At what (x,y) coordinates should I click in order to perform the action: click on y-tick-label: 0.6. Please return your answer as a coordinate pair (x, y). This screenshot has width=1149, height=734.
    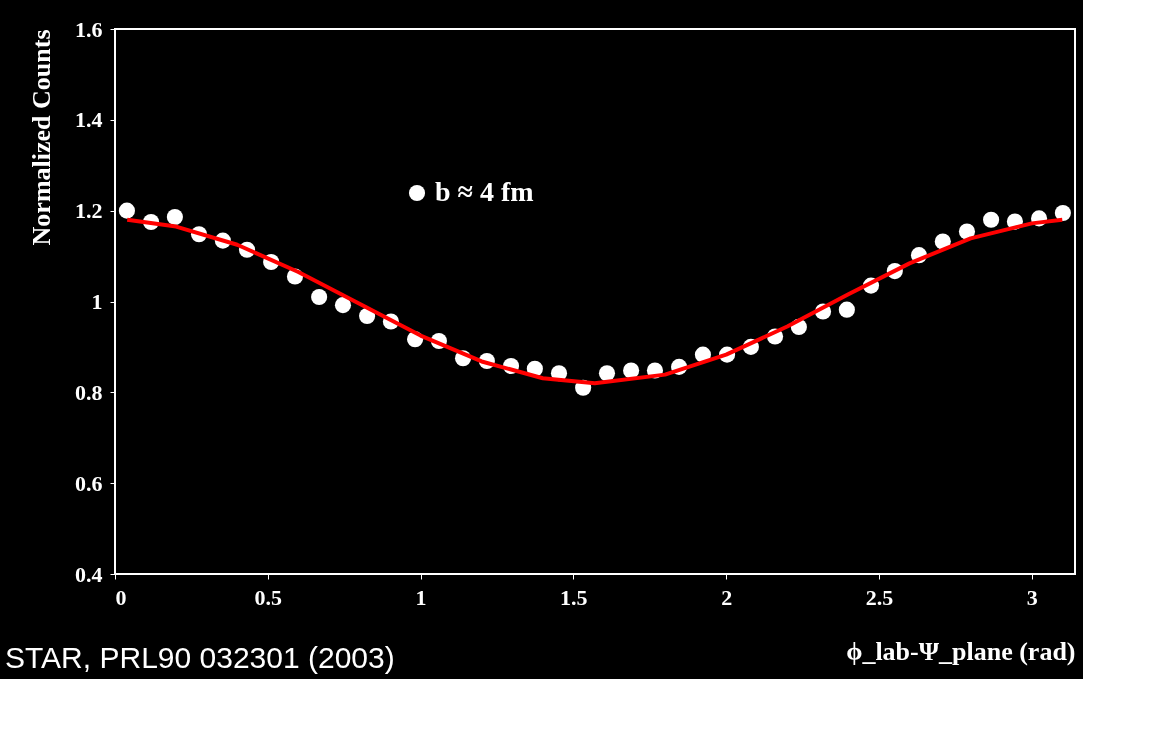
    Looking at the image, I should click on (89, 483).